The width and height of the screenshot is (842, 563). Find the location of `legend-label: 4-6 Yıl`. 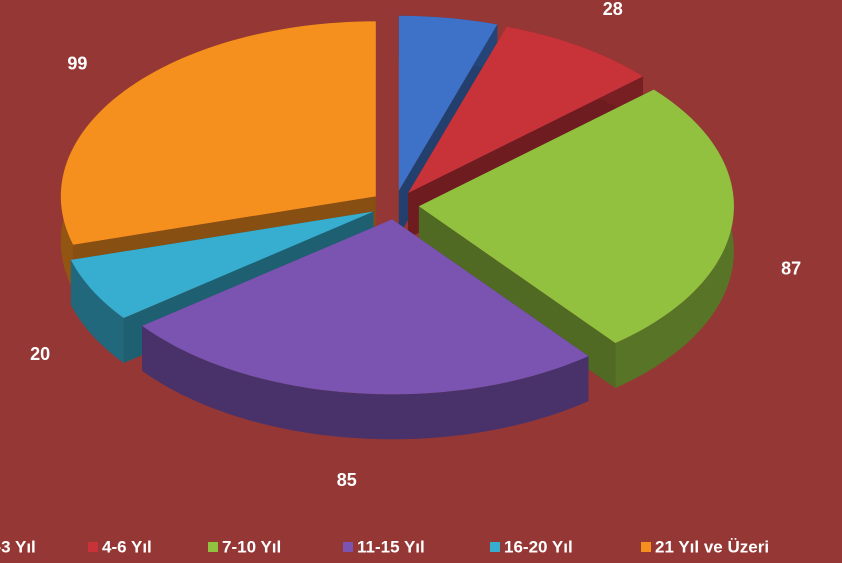

legend-label: 4-6 Yıl is located at coordinates (127, 546).